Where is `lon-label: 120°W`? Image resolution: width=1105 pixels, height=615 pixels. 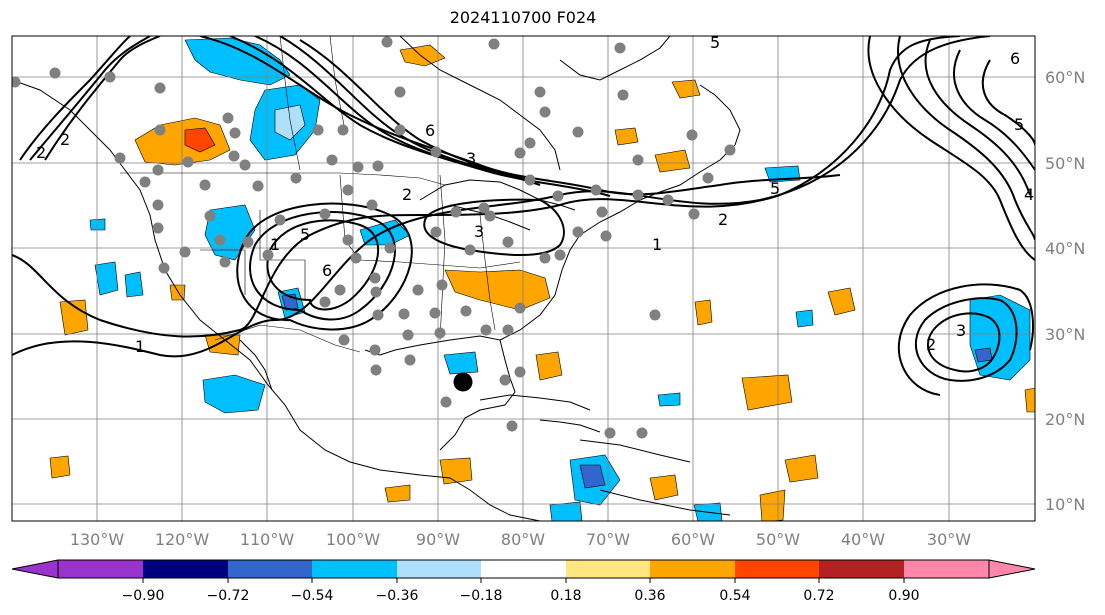
lon-label: 120°W is located at coordinates (182, 539).